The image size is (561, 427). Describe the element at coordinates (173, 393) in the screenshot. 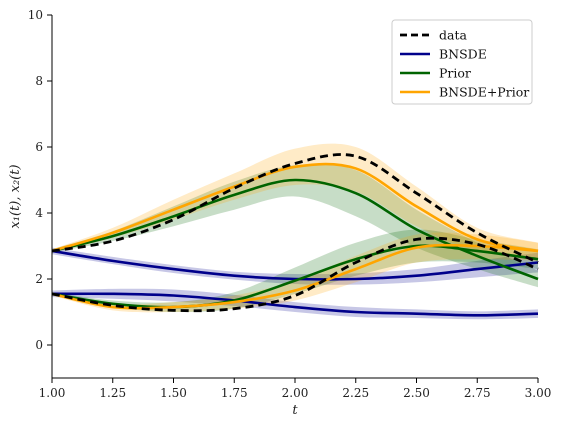

I see `x-tick-label: 1.50` at that location.